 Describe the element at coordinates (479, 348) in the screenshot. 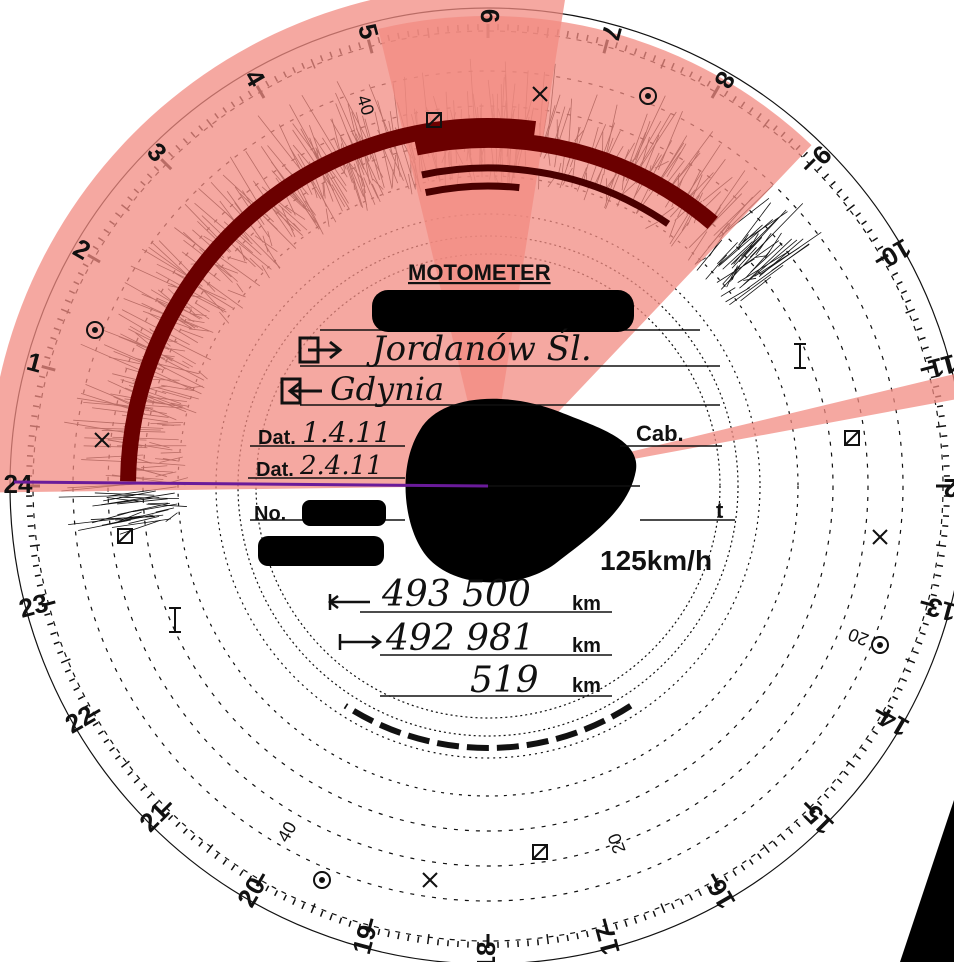

I see `departure-place: Jordanów Śl.` at that location.